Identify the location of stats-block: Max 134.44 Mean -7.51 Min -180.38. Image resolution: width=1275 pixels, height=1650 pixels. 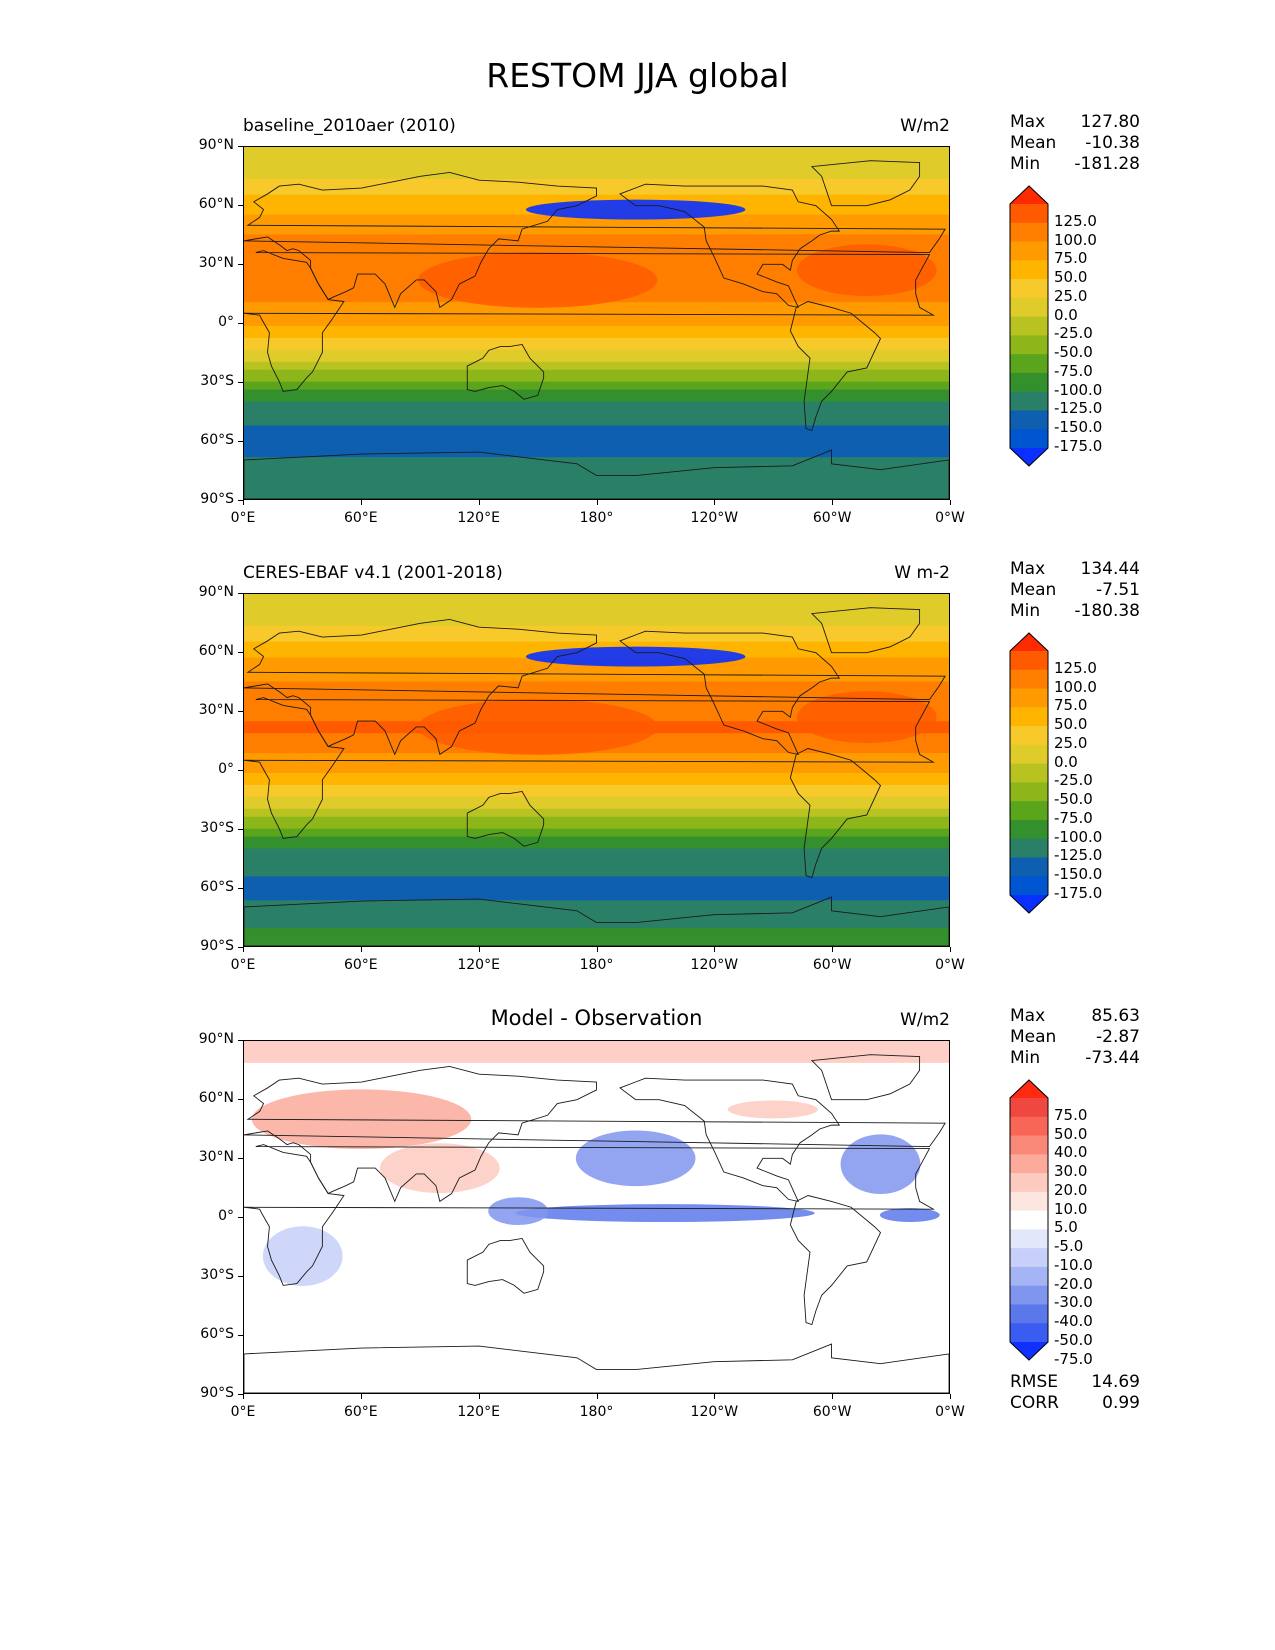
(1075, 590).